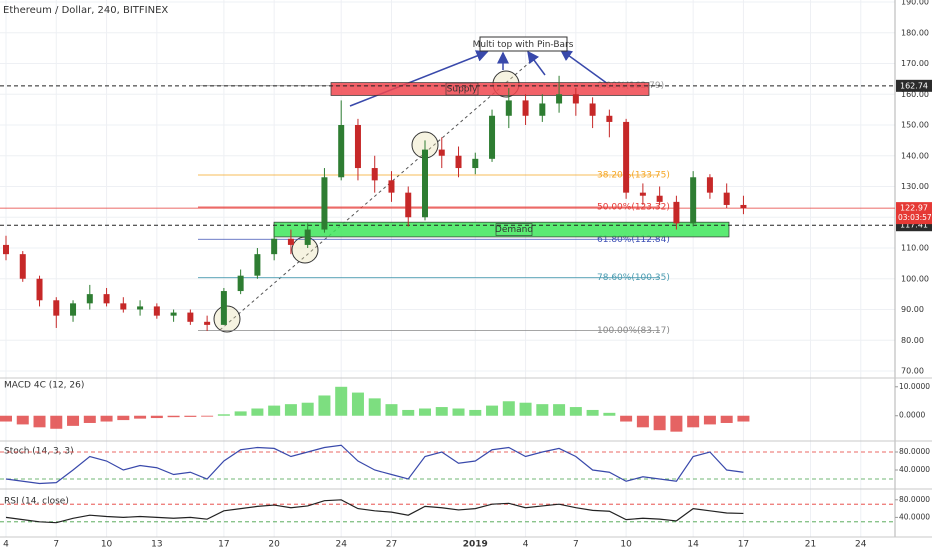  What do you see at coordinates (374, 511) in the screenshot?
I see `rsi-line` at bounding box center [374, 511].